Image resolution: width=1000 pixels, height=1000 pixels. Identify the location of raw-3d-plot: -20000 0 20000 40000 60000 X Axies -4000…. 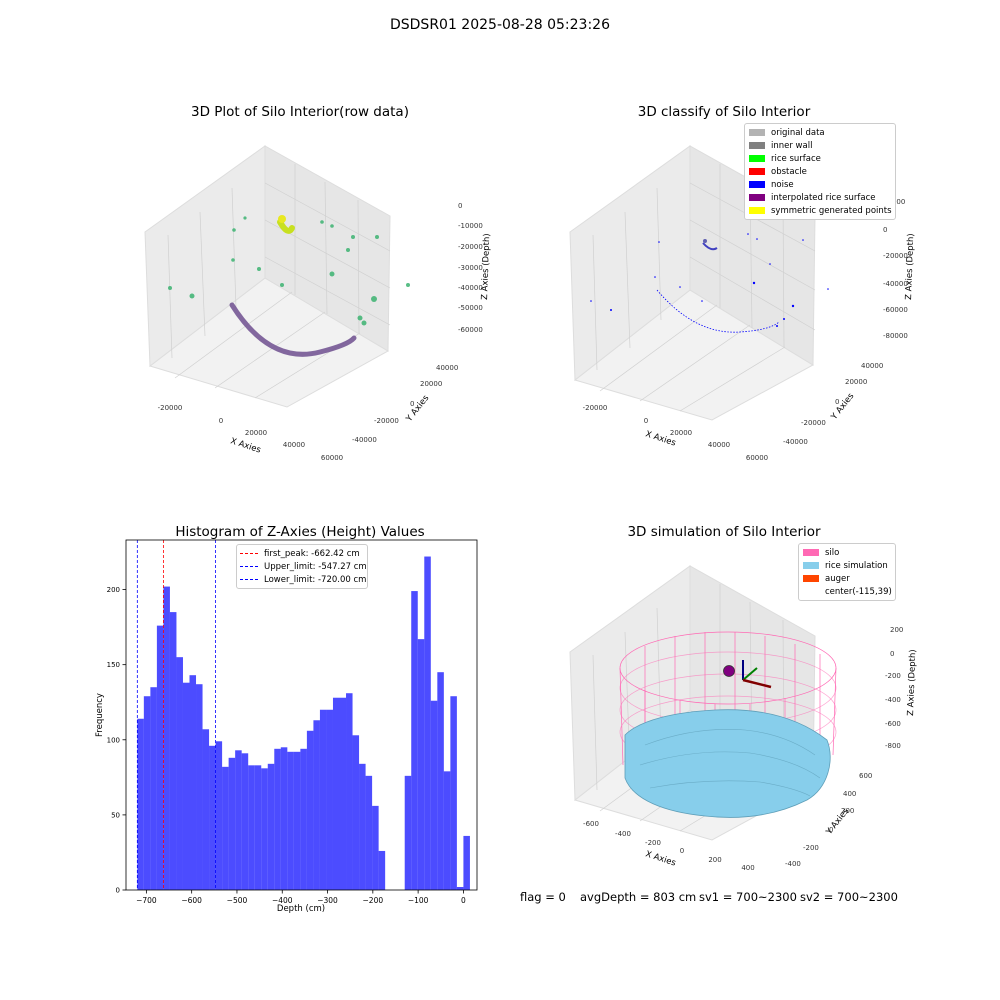
(318, 303).